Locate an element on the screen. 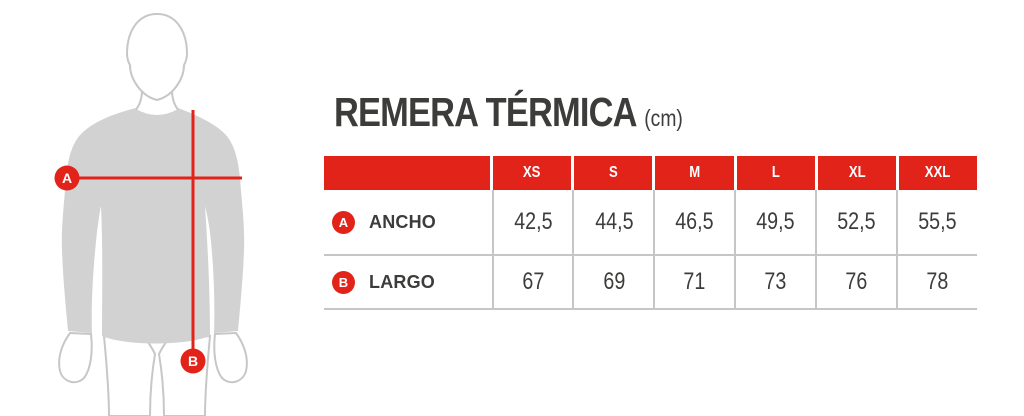 This screenshot has height=416, width=1024. cell-largo-s: 69 is located at coordinates (612, 282).